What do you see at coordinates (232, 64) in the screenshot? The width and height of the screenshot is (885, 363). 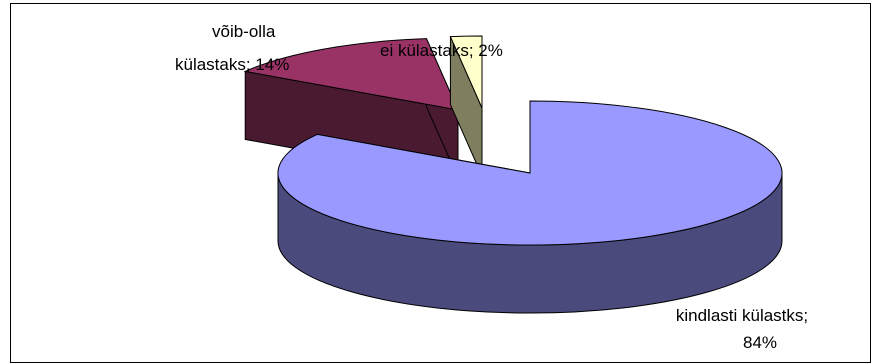 I see `slice-label-voib-olla-line2: külastaks; 14%` at bounding box center [232, 64].